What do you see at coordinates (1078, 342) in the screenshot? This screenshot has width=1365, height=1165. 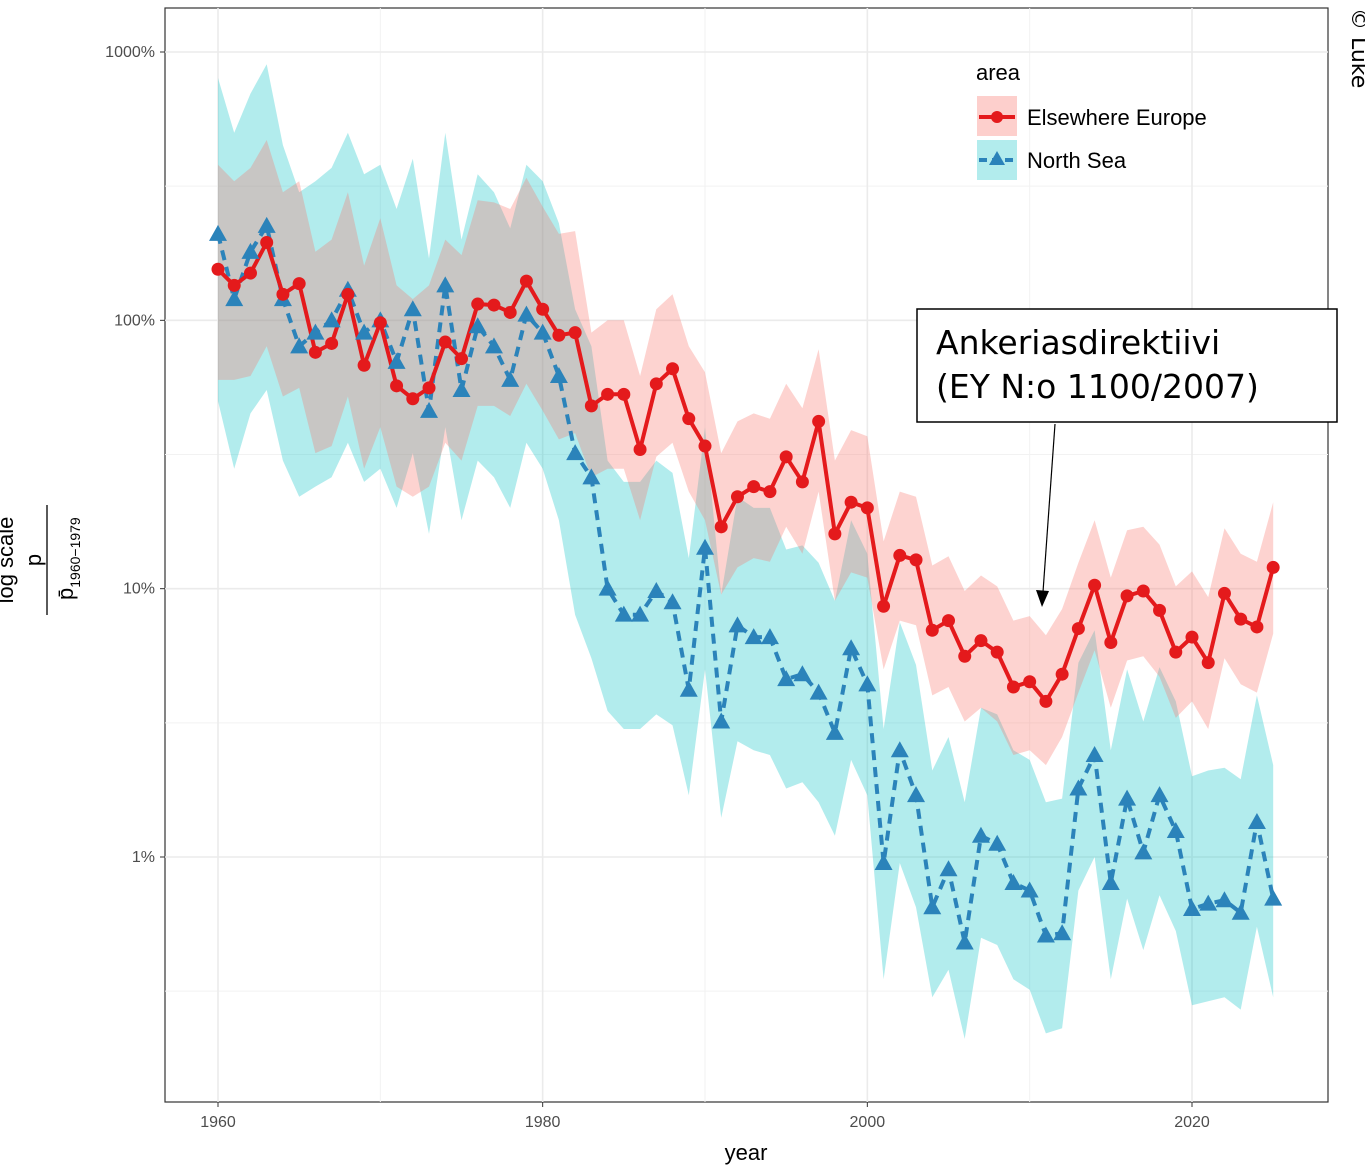 I see `annotation-line-1: Ankeriasdirektiivi` at bounding box center [1078, 342].